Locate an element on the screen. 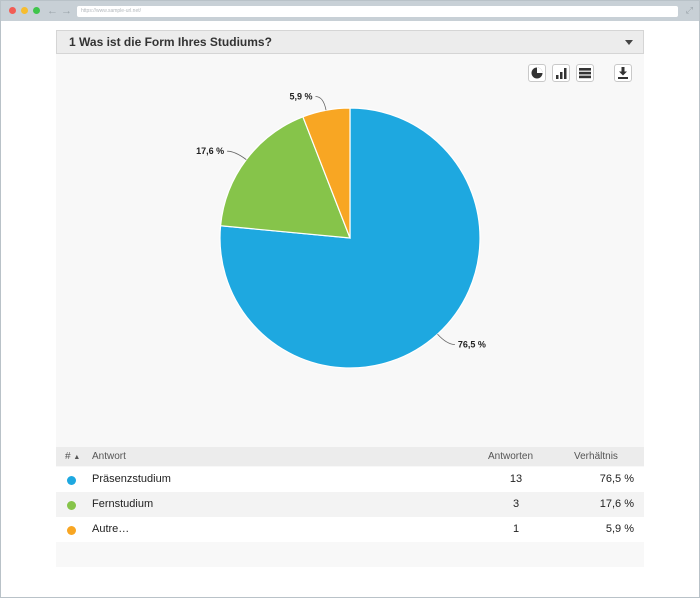 The image size is (700, 598). maximize-window-icon is located at coordinates (36, 10).